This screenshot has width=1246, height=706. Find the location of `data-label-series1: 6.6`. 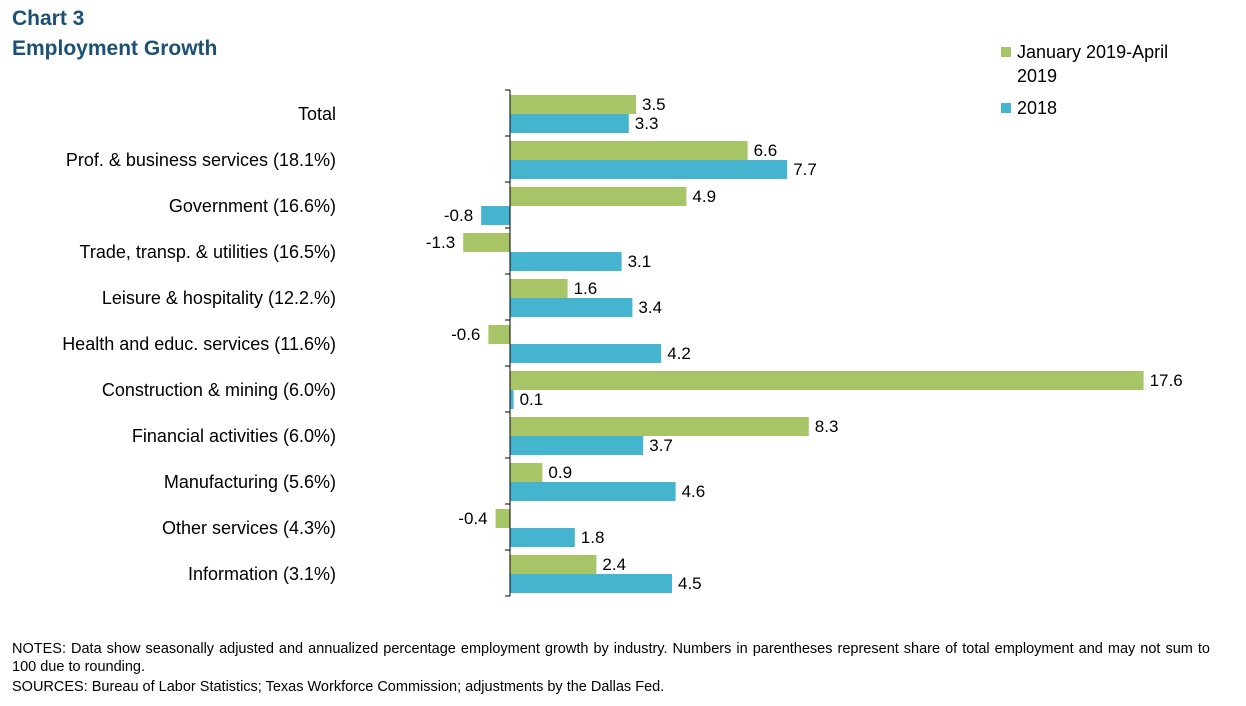

data-label-series1: 6.6 is located at coordinates (766, 150).